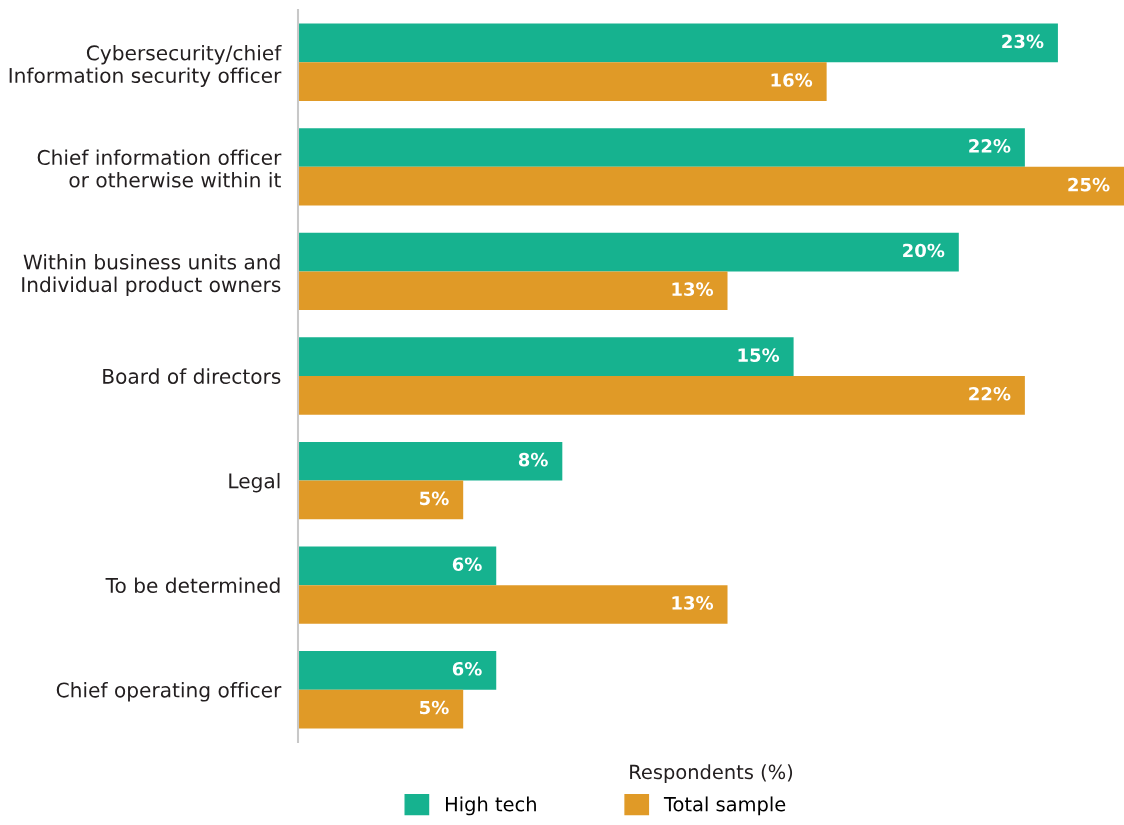 This screenshot has height=825, width=1124. What do you see at coordinates (1089, 184) in the screenshot?
I see `data-label: 25%` at bounding box center [1089, 184].